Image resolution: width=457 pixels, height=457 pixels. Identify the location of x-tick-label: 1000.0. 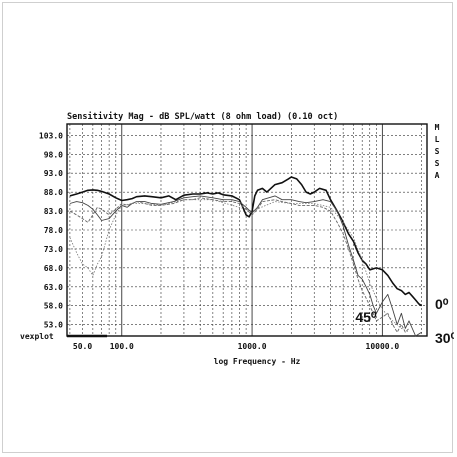
(252, 346).